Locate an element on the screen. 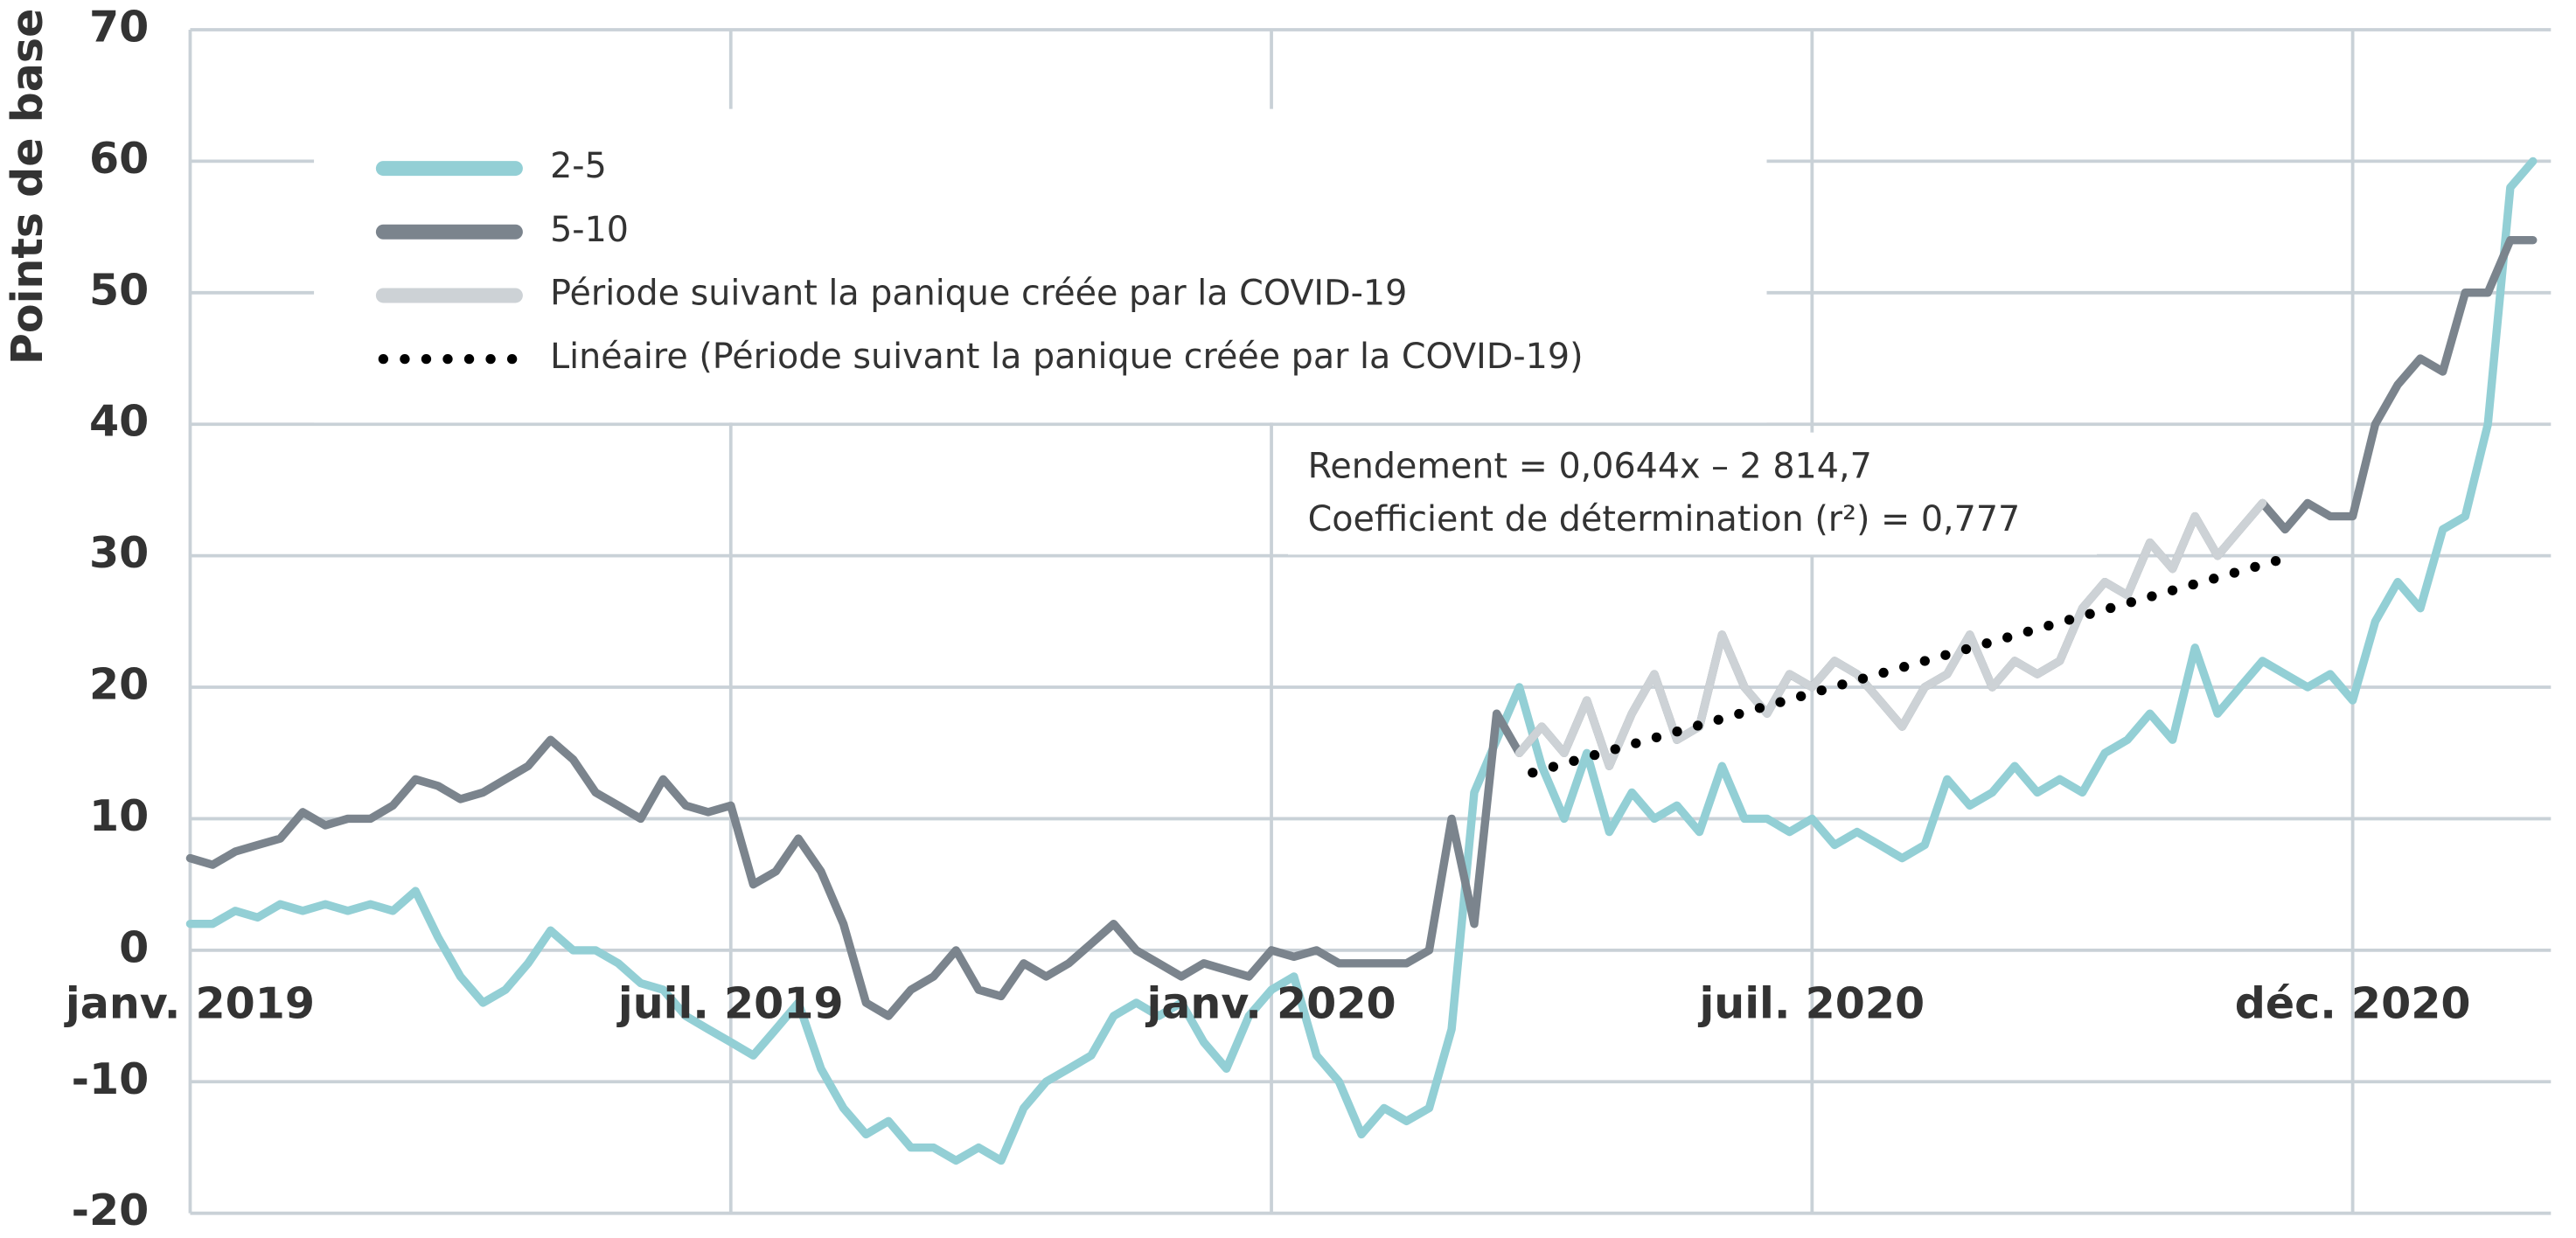  y-tick-label: 30 is located at coordinates (119, 552).